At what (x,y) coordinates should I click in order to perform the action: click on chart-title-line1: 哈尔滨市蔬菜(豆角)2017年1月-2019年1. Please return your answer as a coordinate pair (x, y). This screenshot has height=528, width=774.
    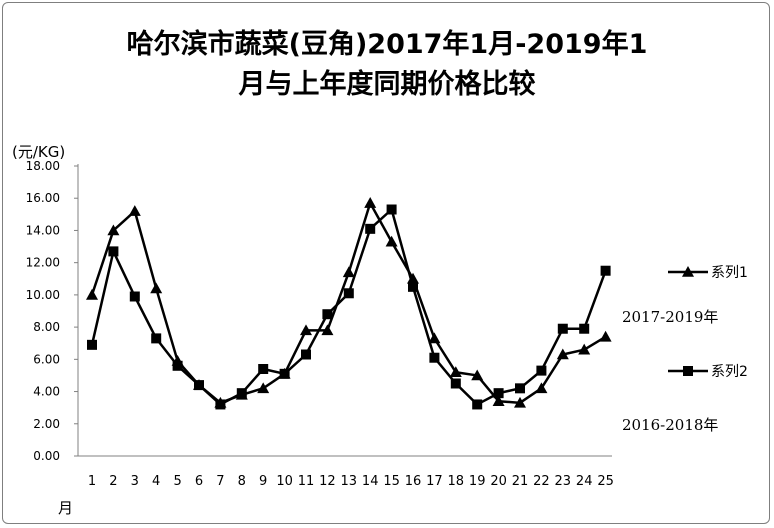
    Looking at the image, I should click on (387, 44).